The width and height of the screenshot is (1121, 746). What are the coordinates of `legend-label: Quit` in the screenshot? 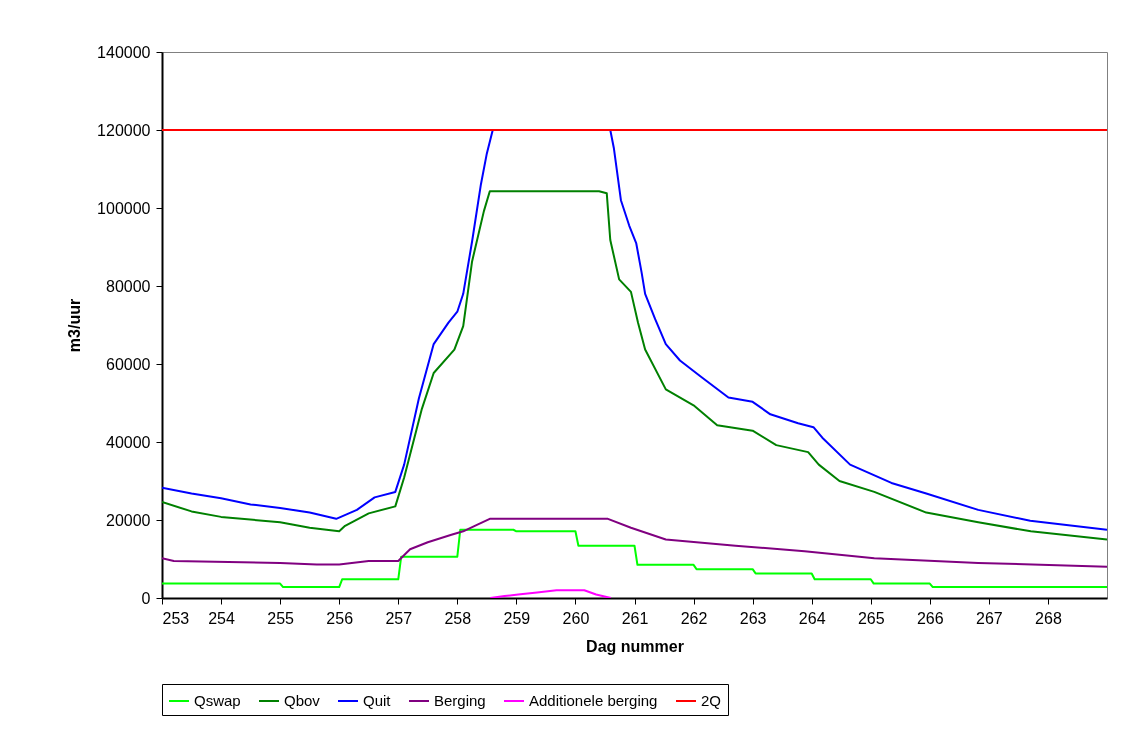 It's located at (377, 700).